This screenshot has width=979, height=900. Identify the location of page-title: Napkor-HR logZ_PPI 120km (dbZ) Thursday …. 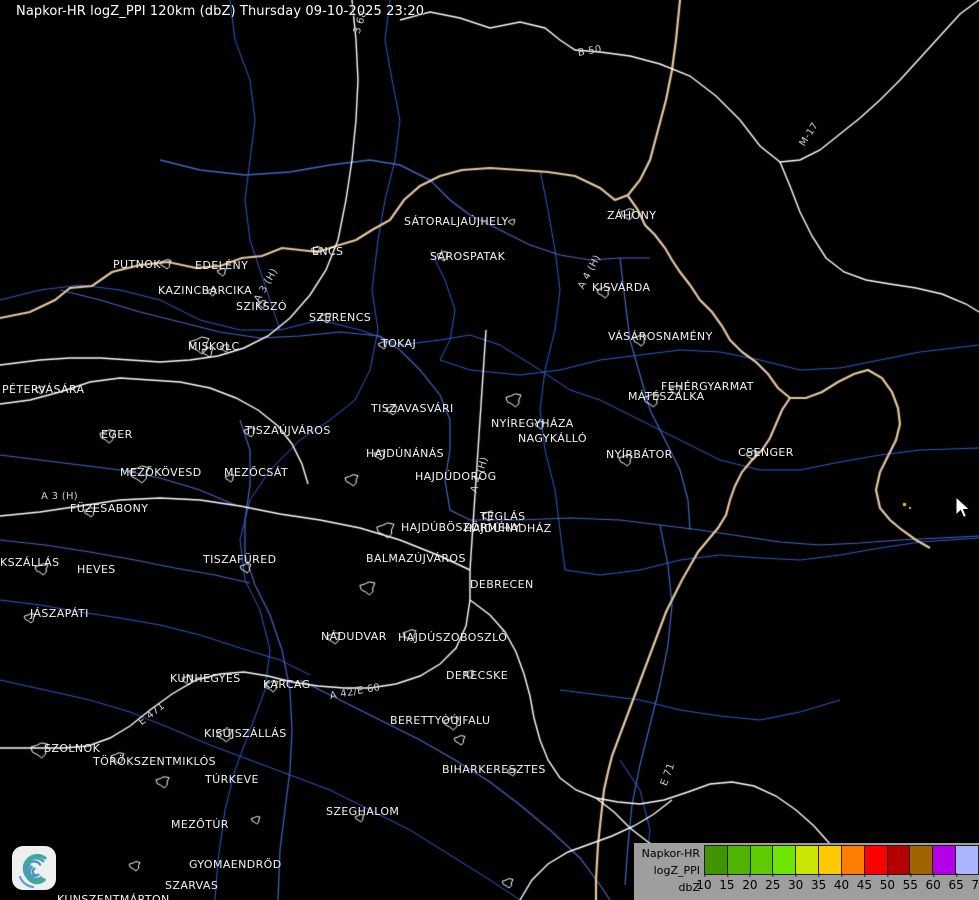
(220, 11).